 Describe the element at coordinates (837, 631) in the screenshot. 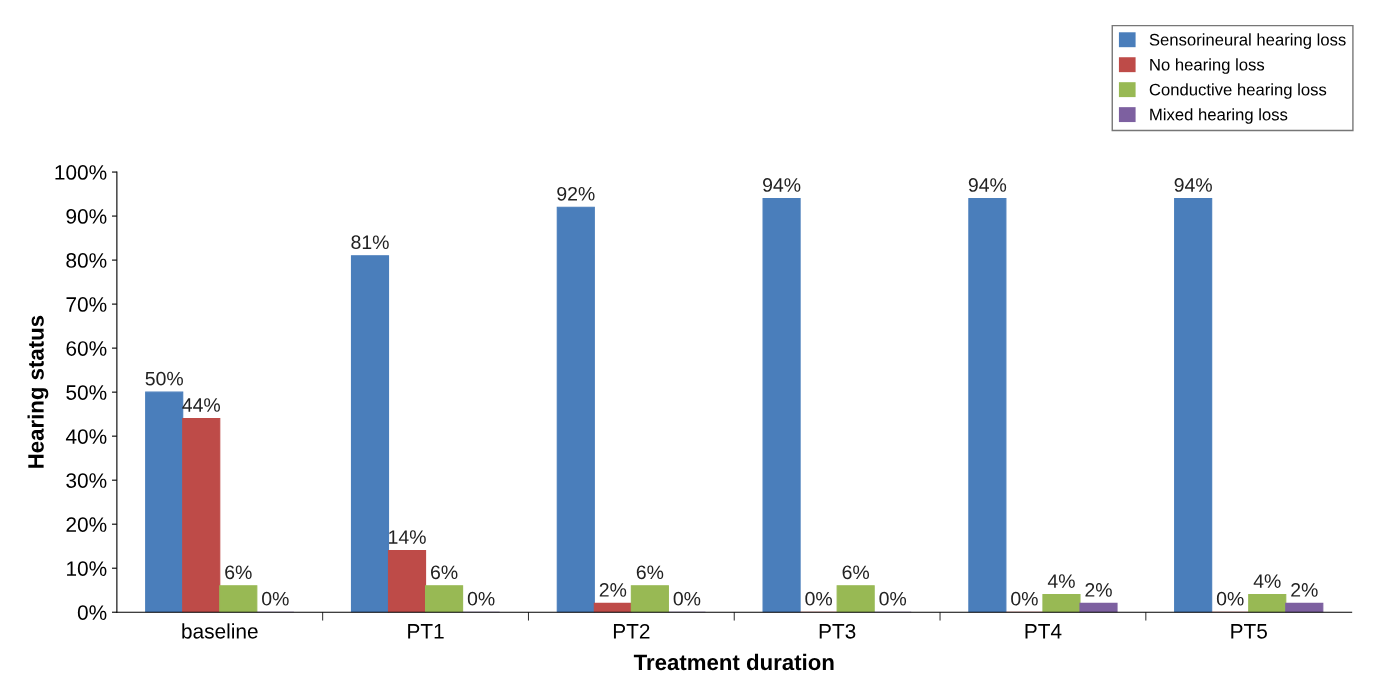

I see `x-tick-label: PT3` at that location.